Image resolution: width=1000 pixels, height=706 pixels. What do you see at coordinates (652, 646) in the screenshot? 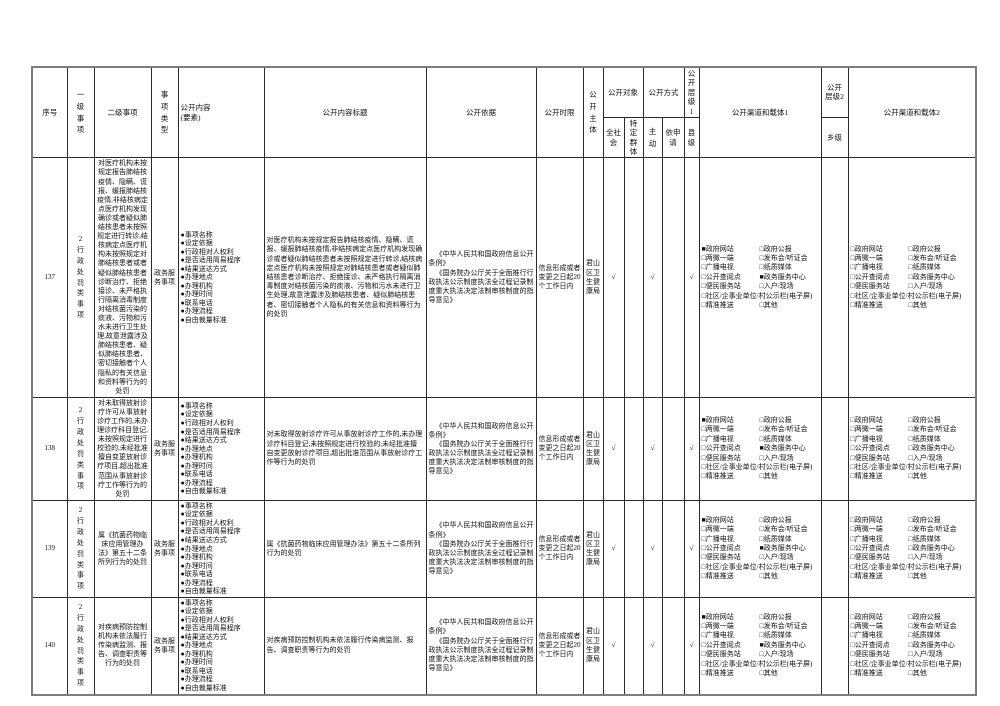
I see `cell-method-active: √` at bounding box center [652, 646].